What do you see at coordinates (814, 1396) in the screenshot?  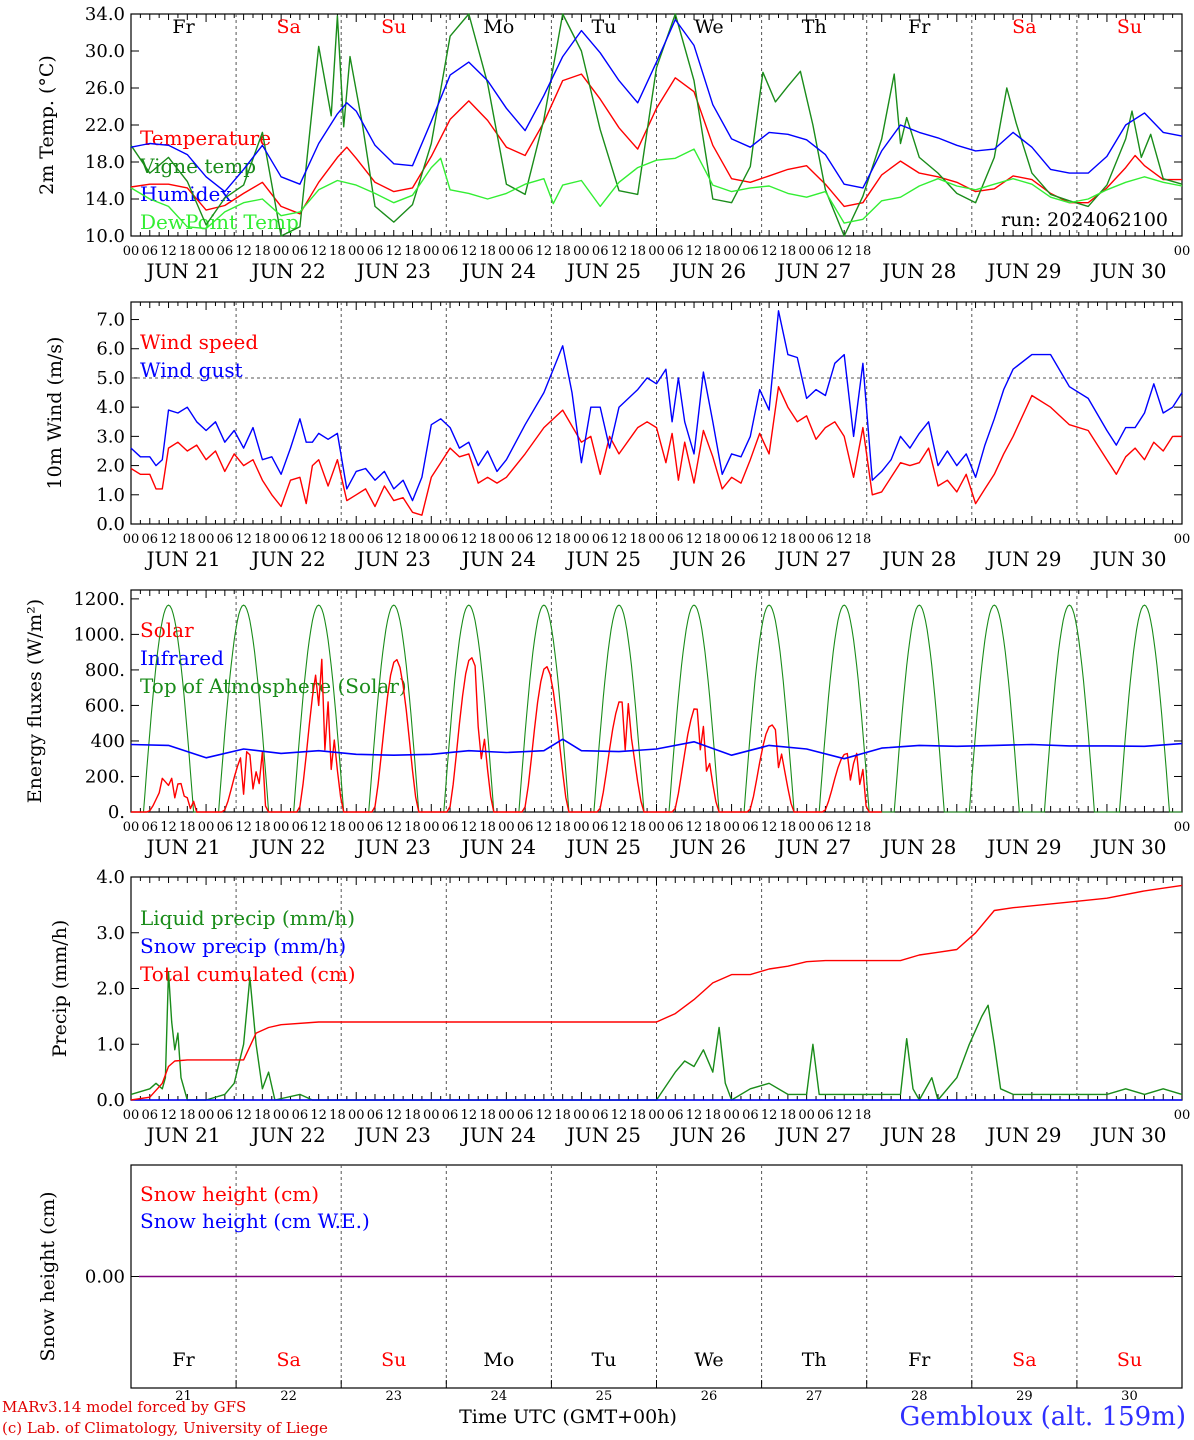 I see `bottom-day-number: 27` at bounding box center [814, 1396].